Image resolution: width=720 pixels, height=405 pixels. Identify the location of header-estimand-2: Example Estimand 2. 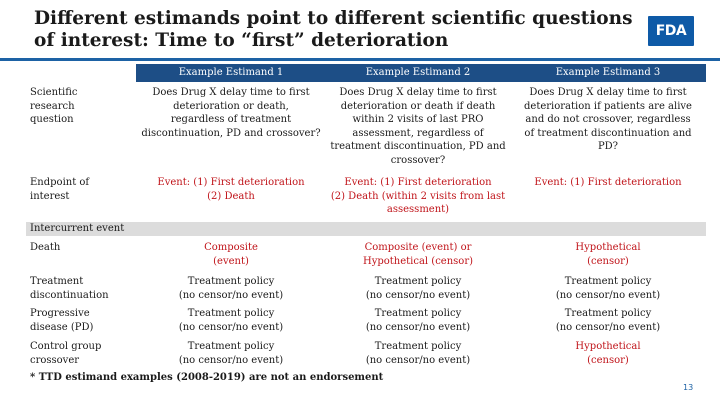
(418, 73).